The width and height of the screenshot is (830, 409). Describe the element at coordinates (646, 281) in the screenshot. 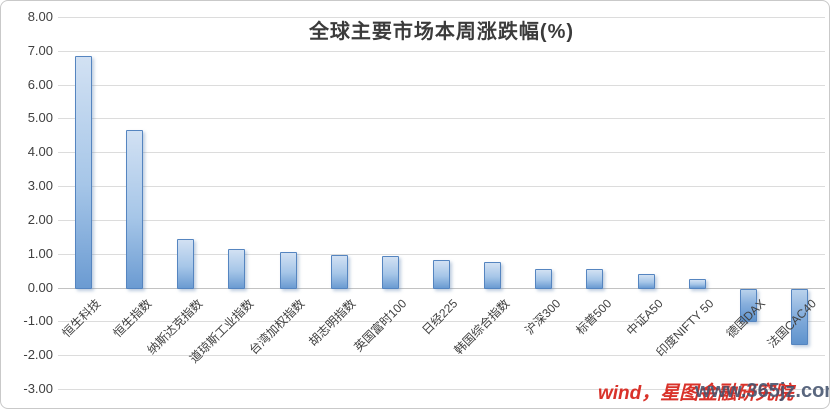

I see `bar-中证A50` at that location.